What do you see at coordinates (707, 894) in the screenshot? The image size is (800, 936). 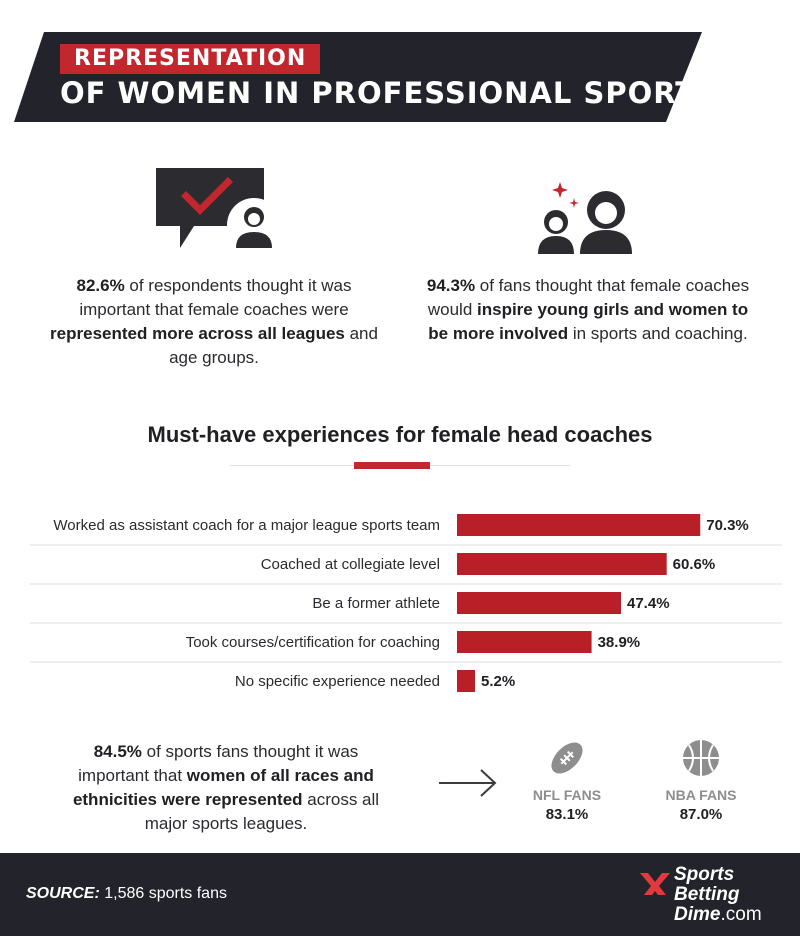 I see `logo-line-betting: Betting` at bounding box center [707, 894].